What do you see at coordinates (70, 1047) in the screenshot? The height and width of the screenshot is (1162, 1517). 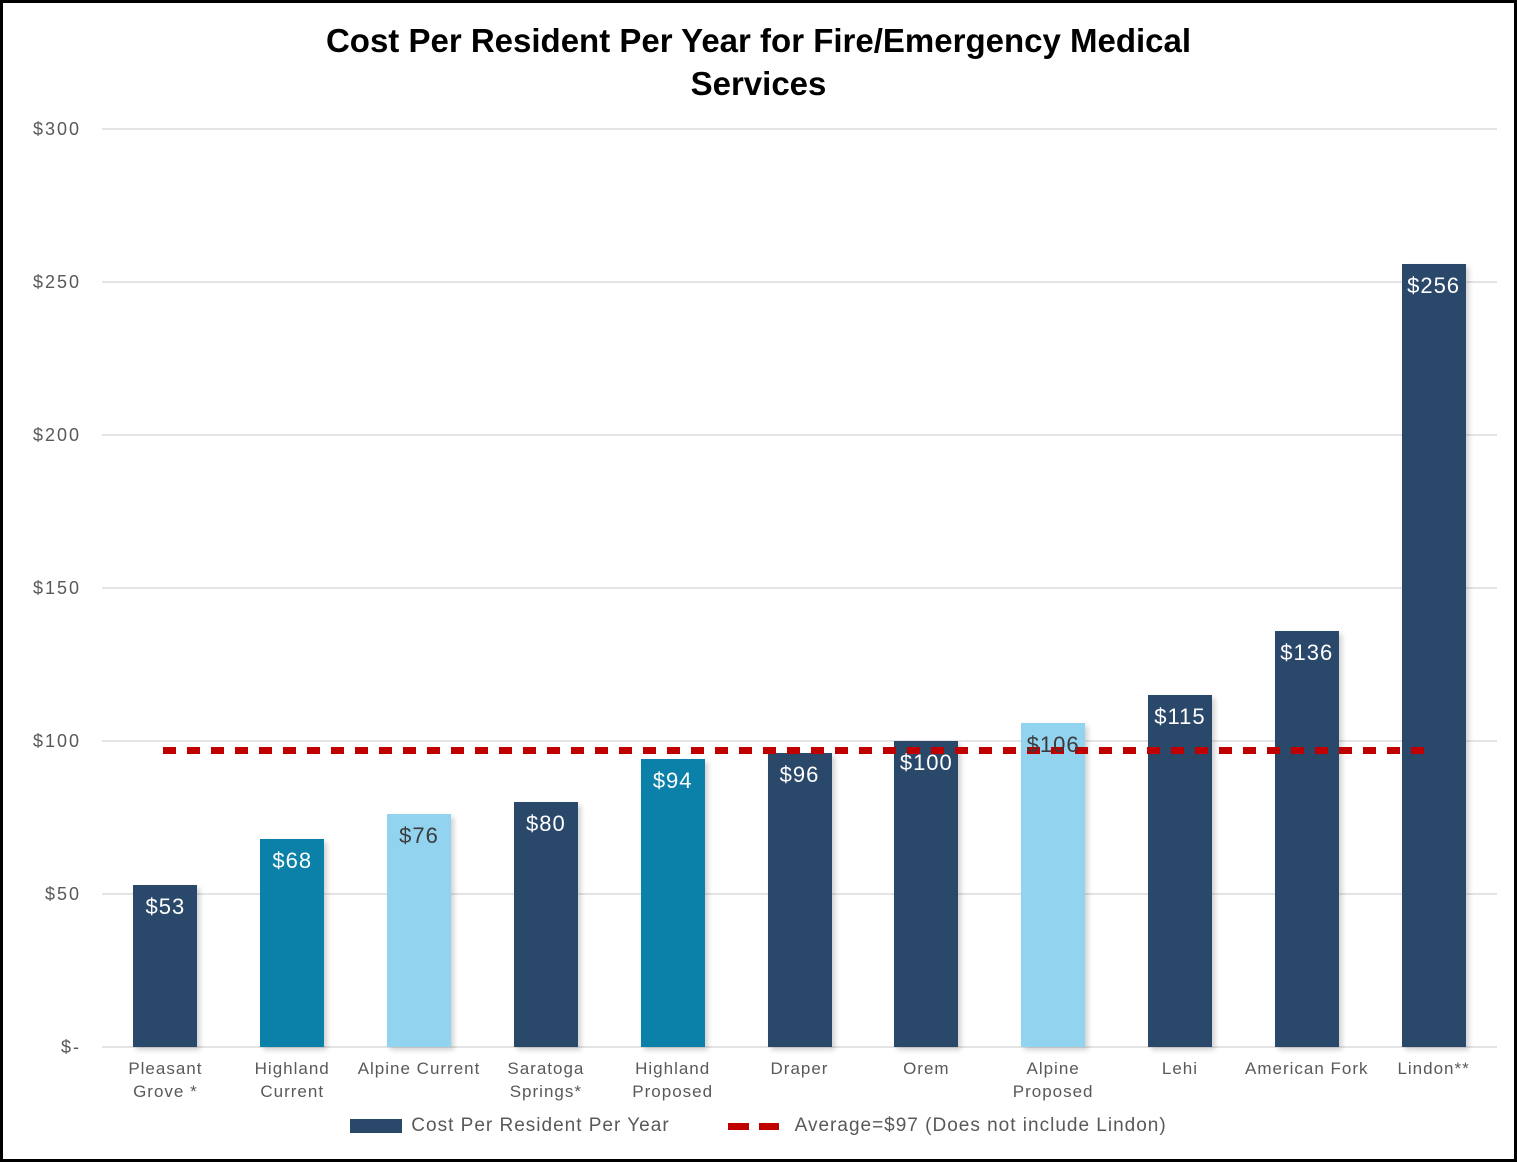 I see `y-axis-tick-label: $-` at bounding box center [70, 1047].